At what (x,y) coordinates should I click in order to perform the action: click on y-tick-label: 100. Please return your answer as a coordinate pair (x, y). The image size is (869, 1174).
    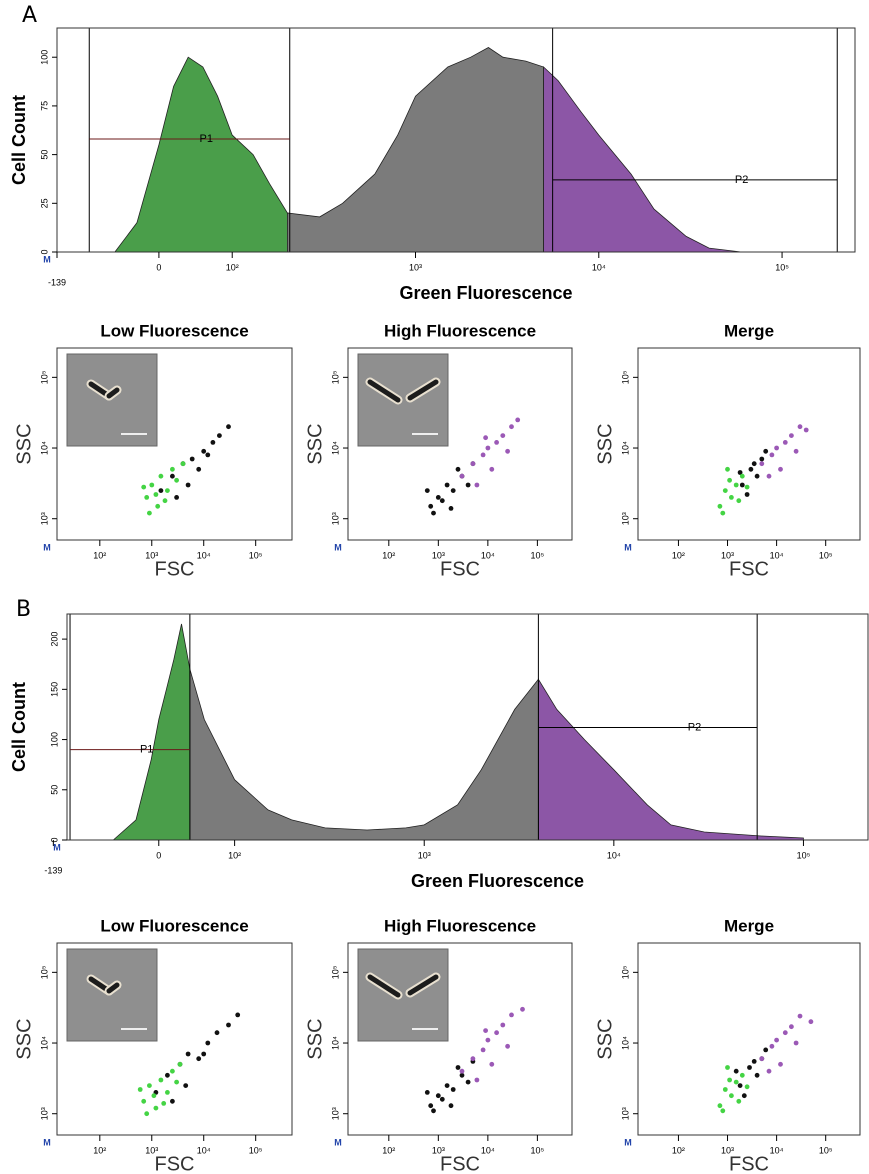
    Looking at the image, I should click on (44, 57).